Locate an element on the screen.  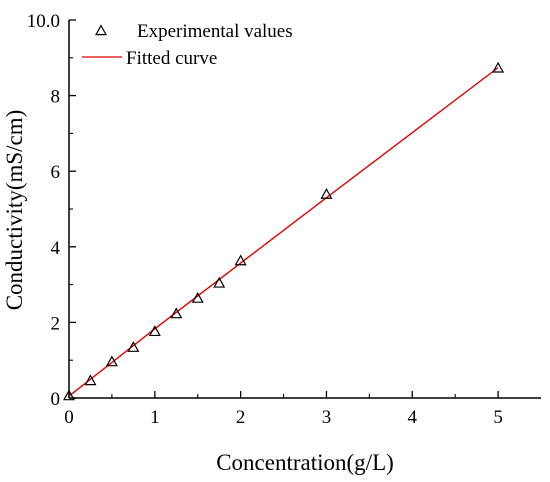
x-tick-label: 4 is located at coordinates (413, 417).